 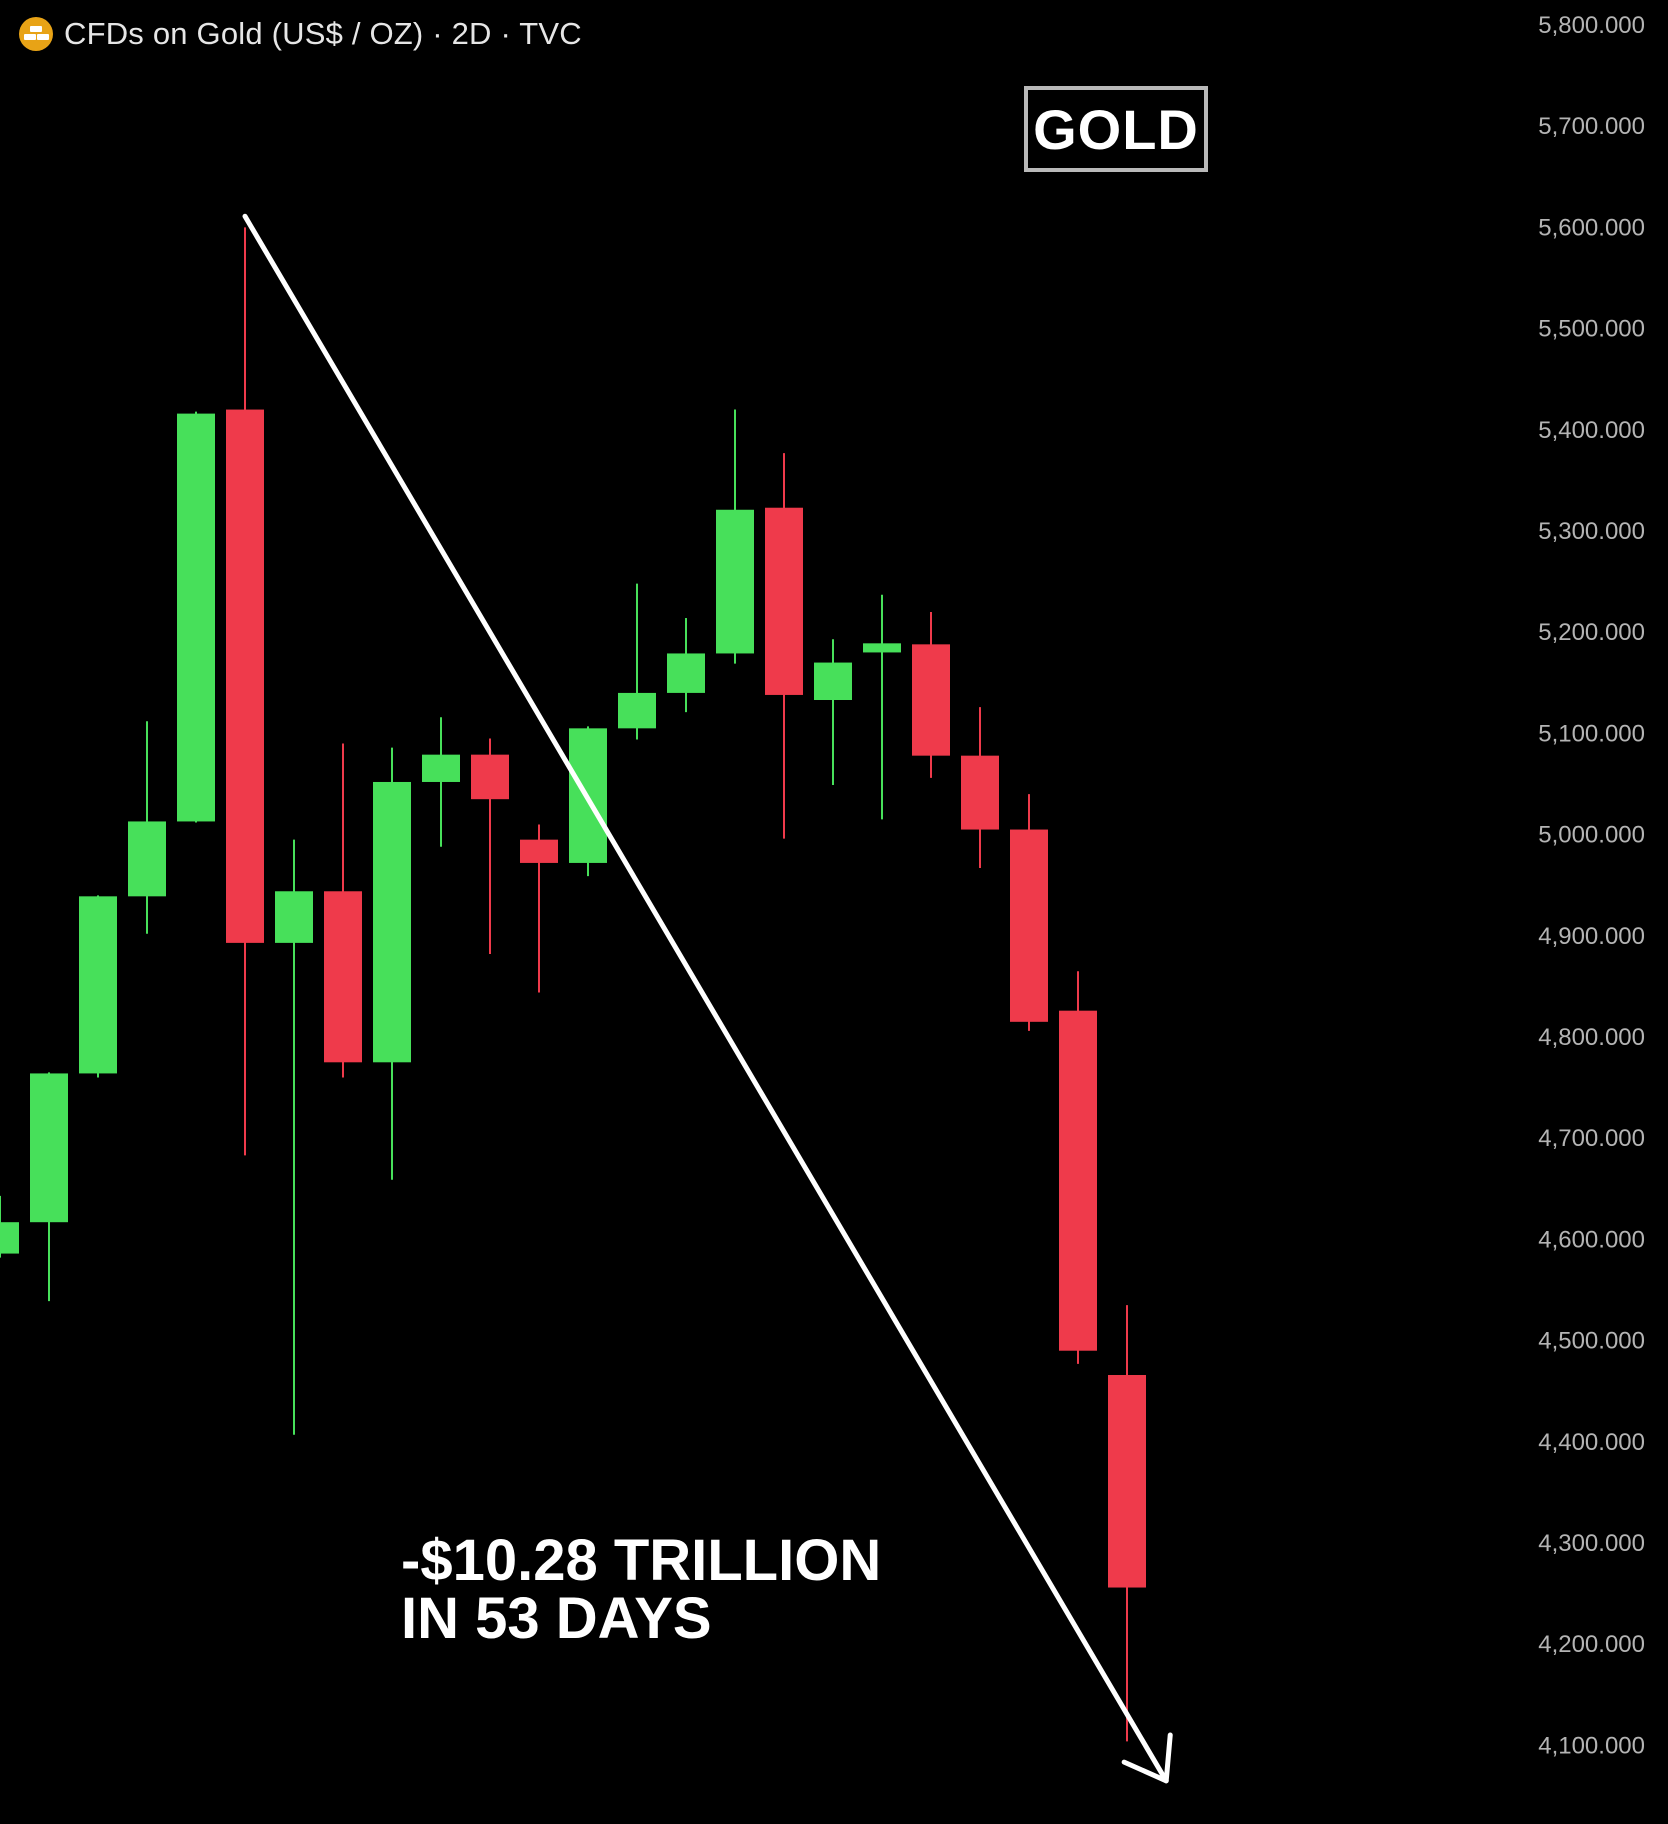 I want to click on price-tick-label: 4,900.000, so click(x=1591, y=936).